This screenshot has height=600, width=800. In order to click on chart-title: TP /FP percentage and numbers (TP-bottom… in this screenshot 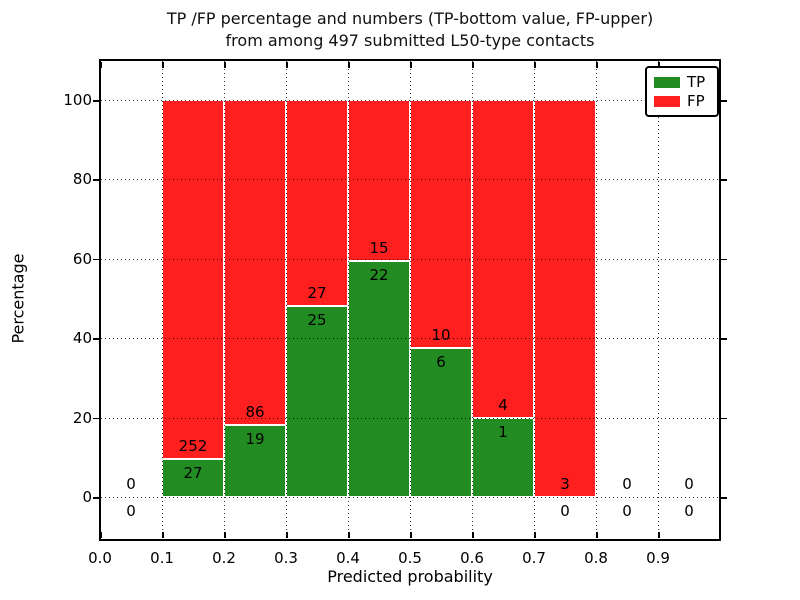, I will do `click(410, 30)`.